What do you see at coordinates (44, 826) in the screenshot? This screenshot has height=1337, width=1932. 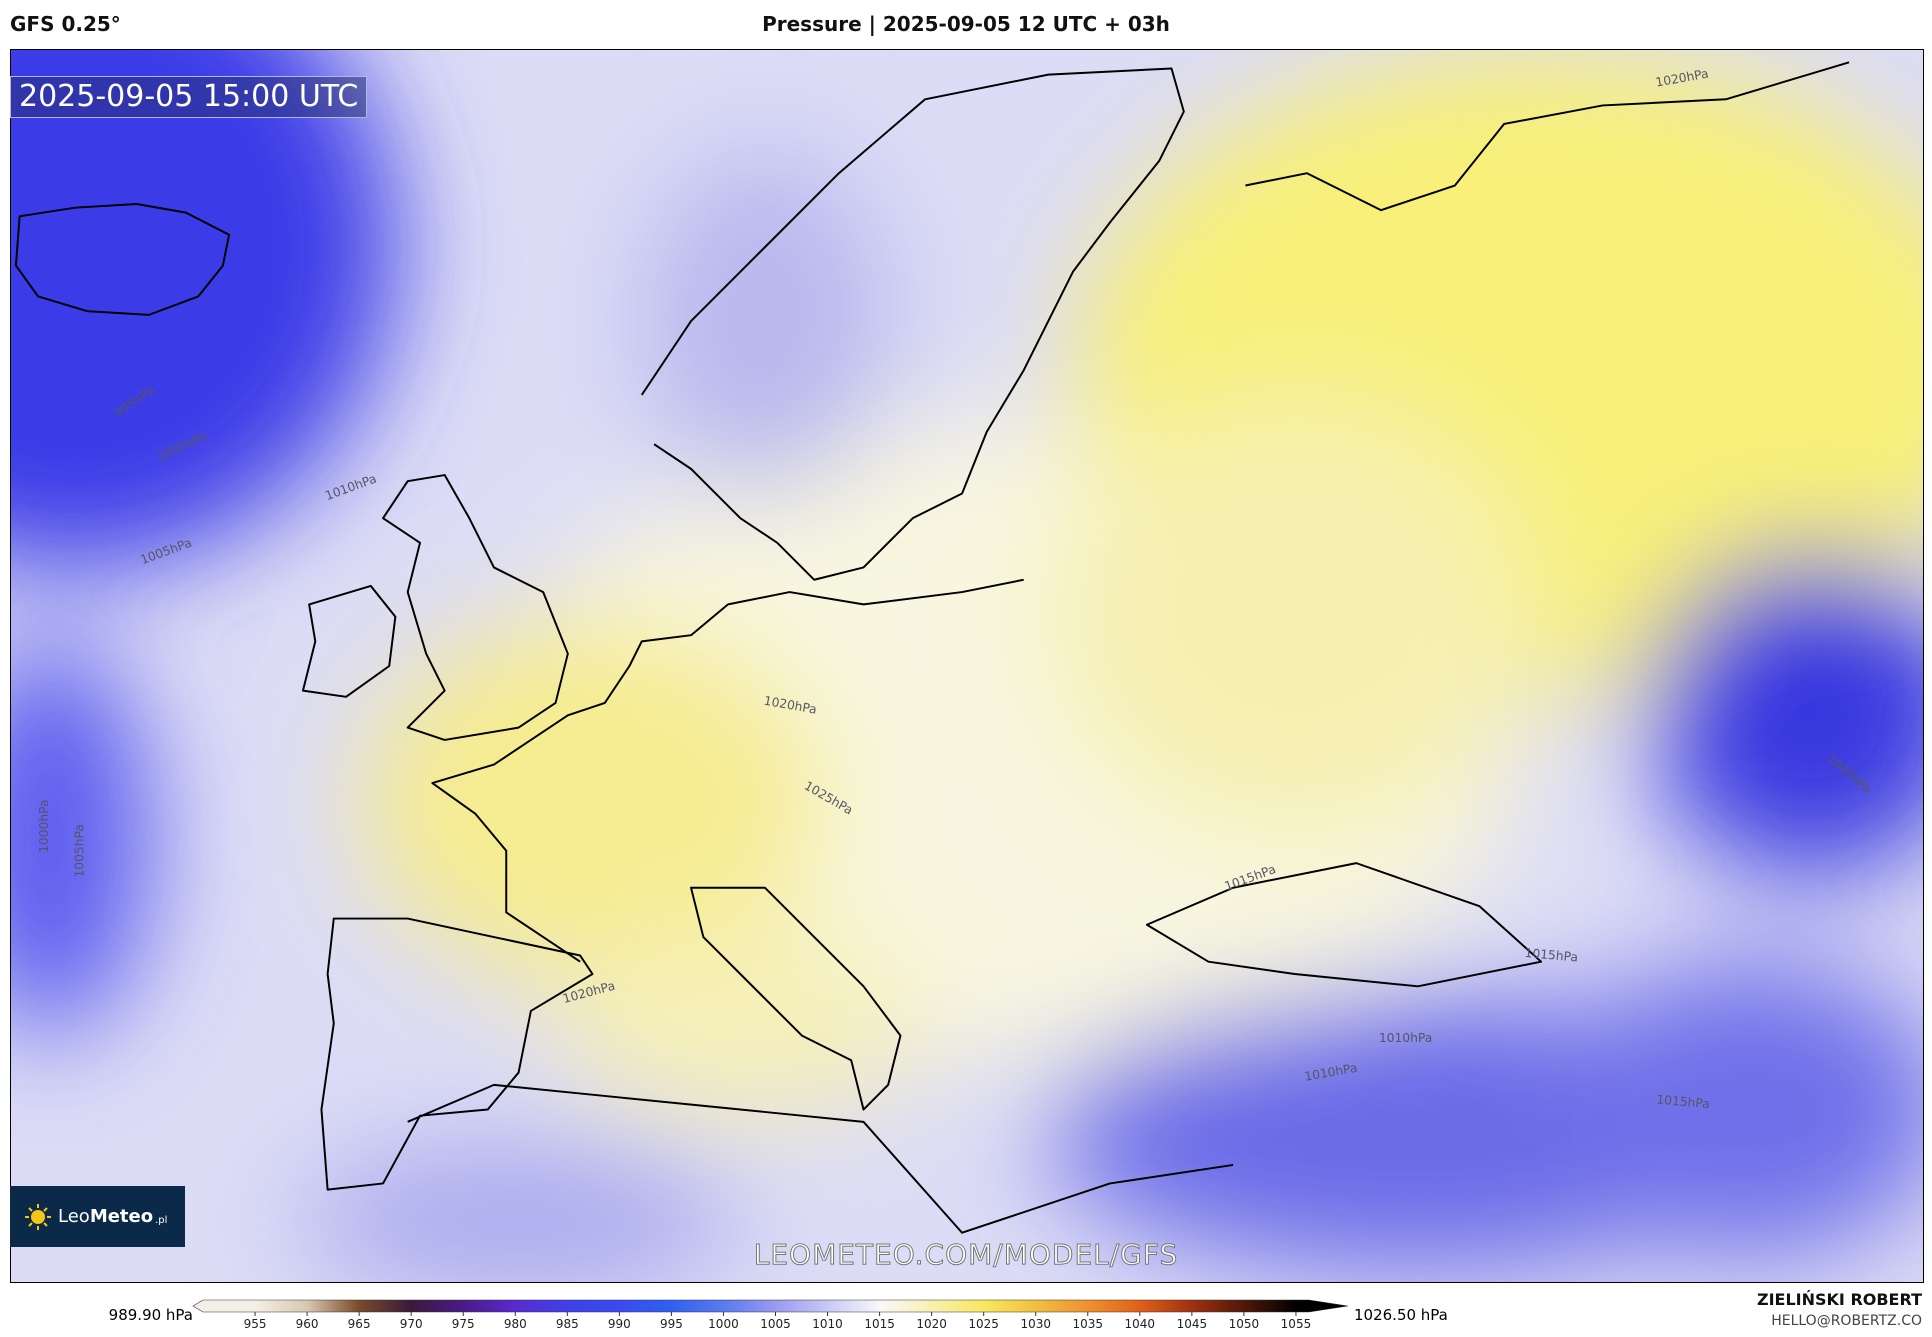 I see `contour-label: 1000hPa` at bounding box center [44, 826].